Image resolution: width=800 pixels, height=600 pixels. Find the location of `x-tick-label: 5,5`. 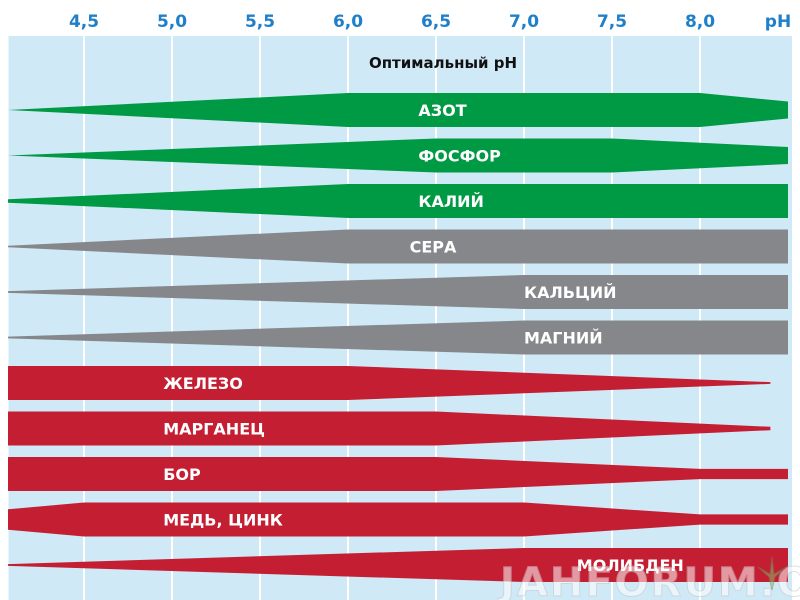

x-tick-label: 5,5 is located at coordinates (260, 22).